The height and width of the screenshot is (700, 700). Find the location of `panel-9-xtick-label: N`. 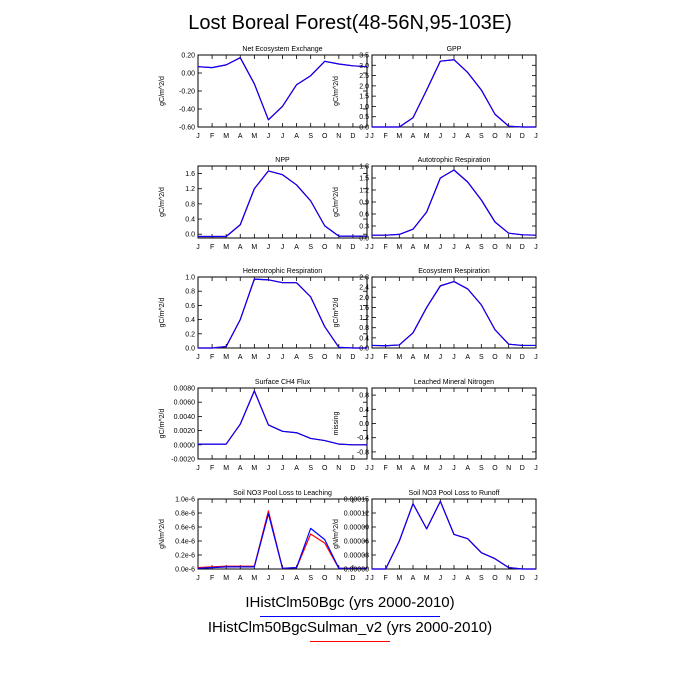

panel-9-xtick-label: N is located at coordinates (338, 578).